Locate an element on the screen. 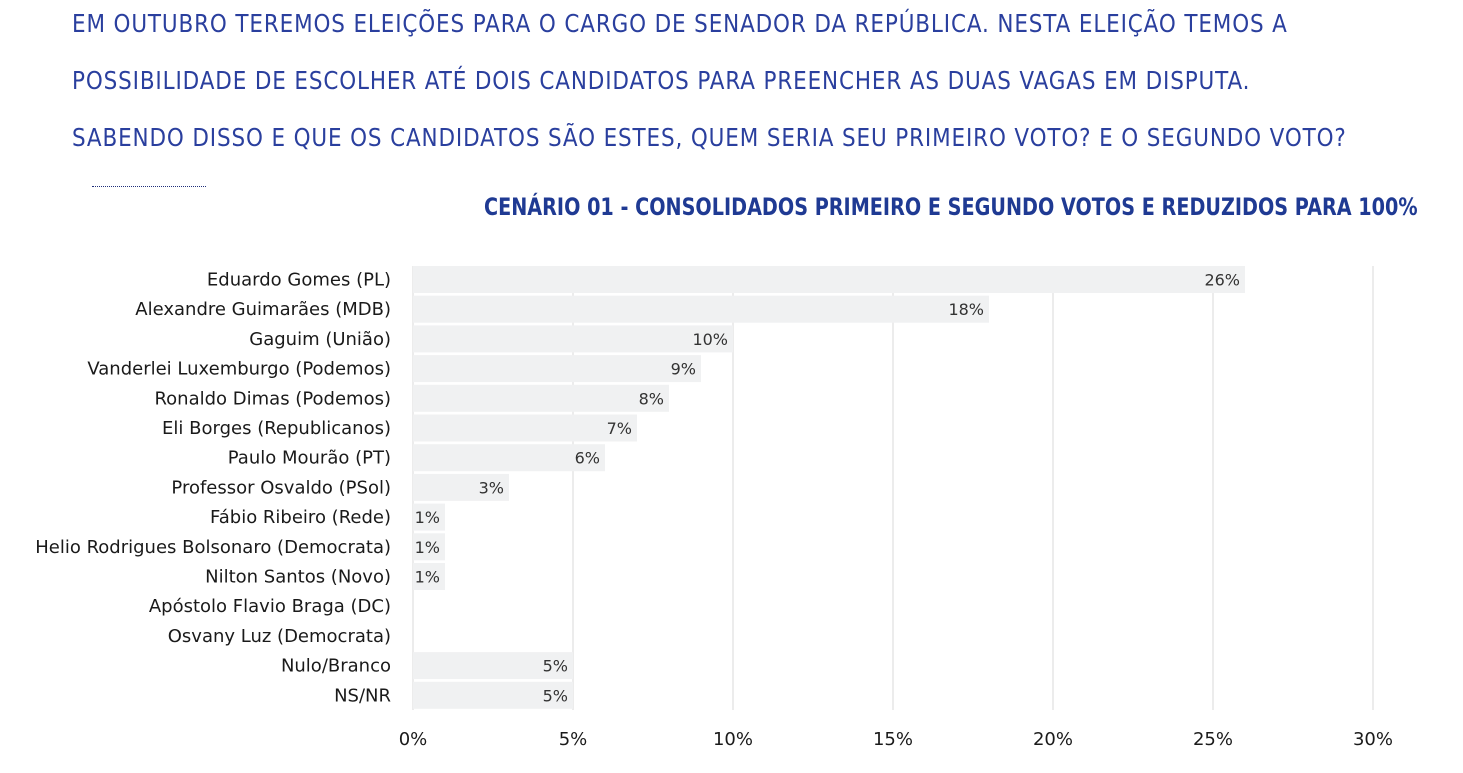 The height and width of the screenshot is (773, 1463). category-label-12: Osvany Luz (Democrata) is located at coordinates (279, 636).